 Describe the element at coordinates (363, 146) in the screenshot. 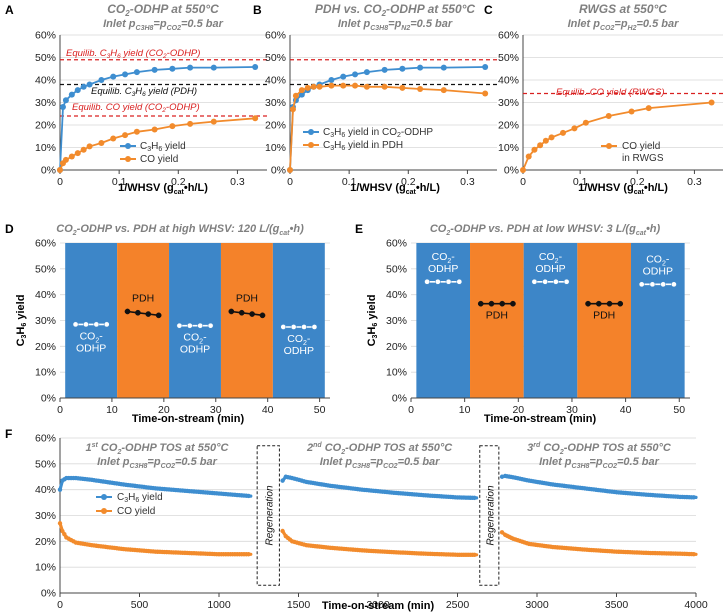

I see `legend-b-pdh: C3H6 yield in PDH` at that location.